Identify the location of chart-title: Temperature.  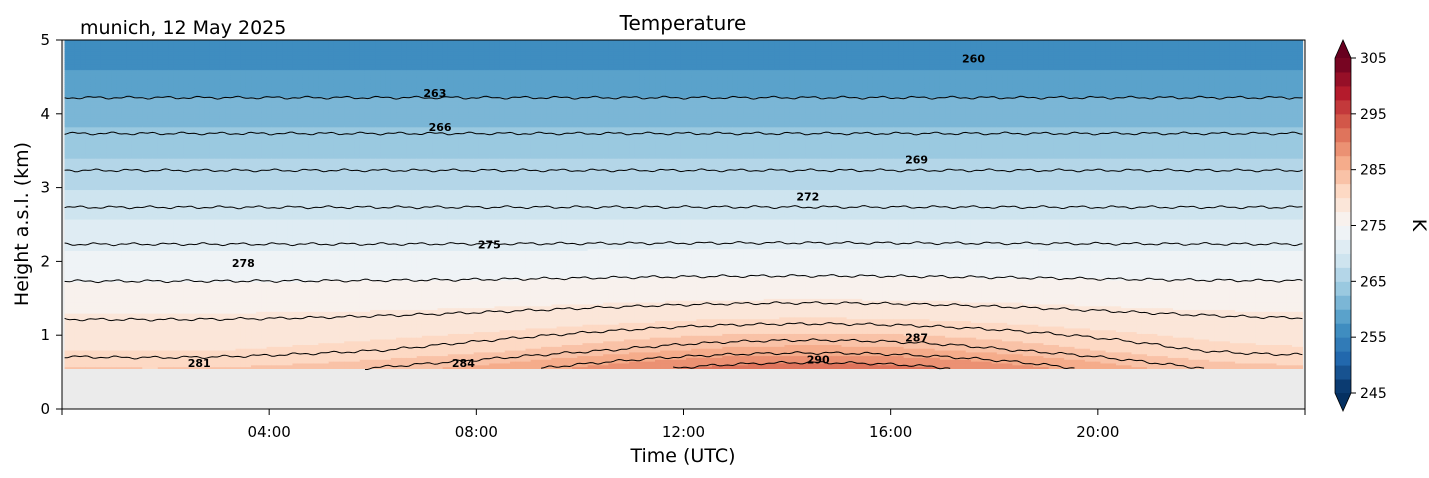
(683, 23).